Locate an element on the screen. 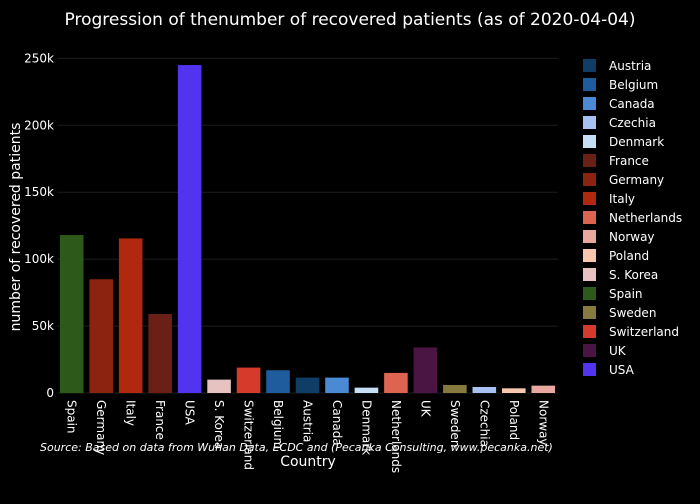  x-tick-label: Poland is located at coordinates (514, 420).